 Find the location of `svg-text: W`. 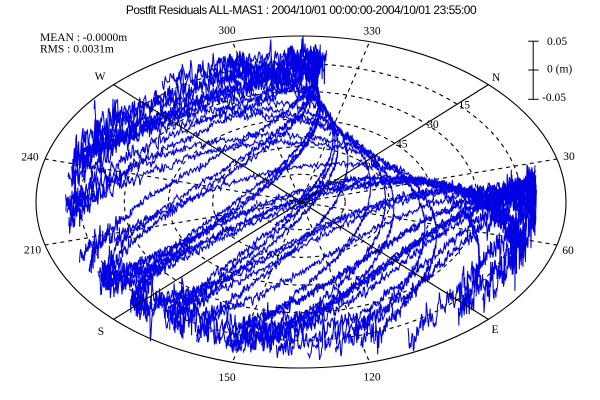

svg-text: W is located at coordinates (100, 77).